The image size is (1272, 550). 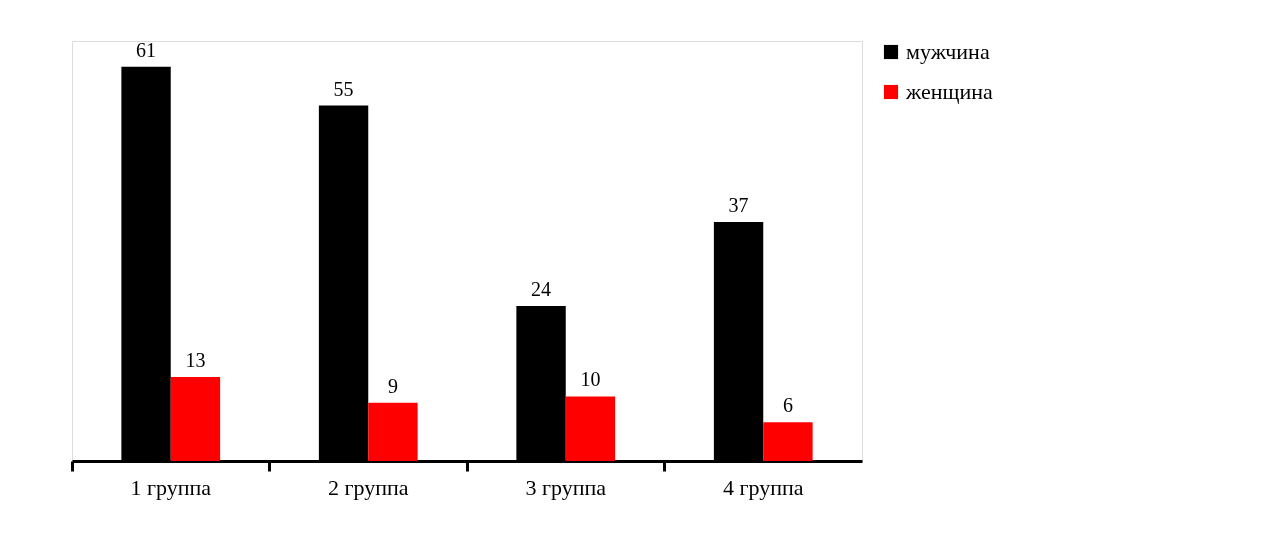 I want to click on data-label: 24, so click(x=541, y=288).